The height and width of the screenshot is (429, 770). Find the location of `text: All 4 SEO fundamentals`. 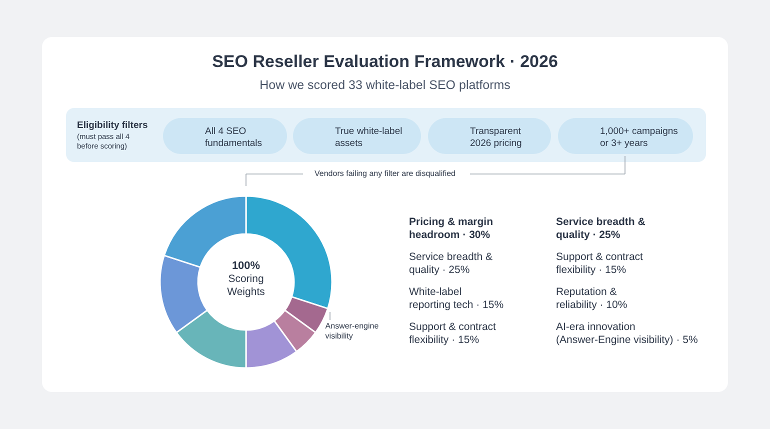

text: All 4 SEO fundamentals is located at coordinates (233, 137).